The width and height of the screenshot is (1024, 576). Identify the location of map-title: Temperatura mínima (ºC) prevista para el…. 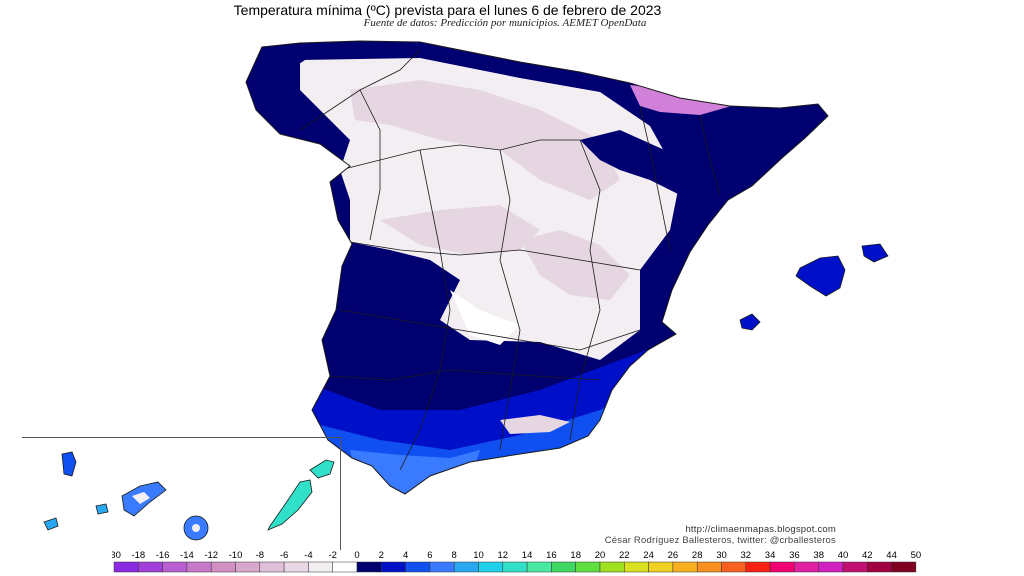
(447, 10).